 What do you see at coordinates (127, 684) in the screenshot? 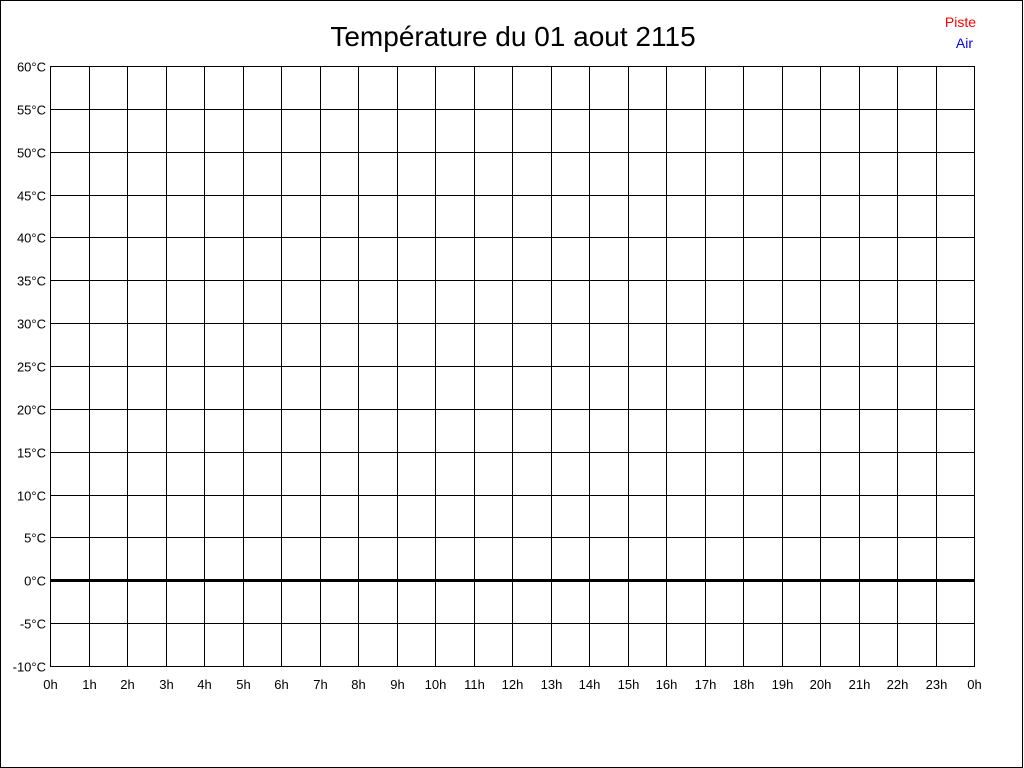
I see `x-tick-label: 2h` at bounding box center [127, 684].